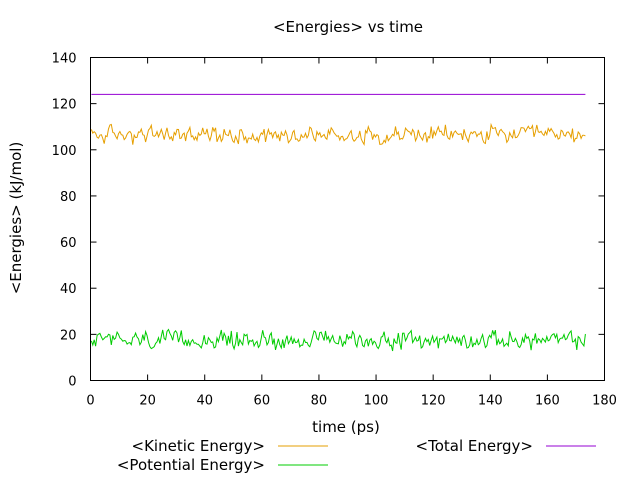 The image size is (640, 480). What do you see at coordinates (68, 289) in the screenshot?
I see `y-tick-label: 40` at bounding box center [68, 289].